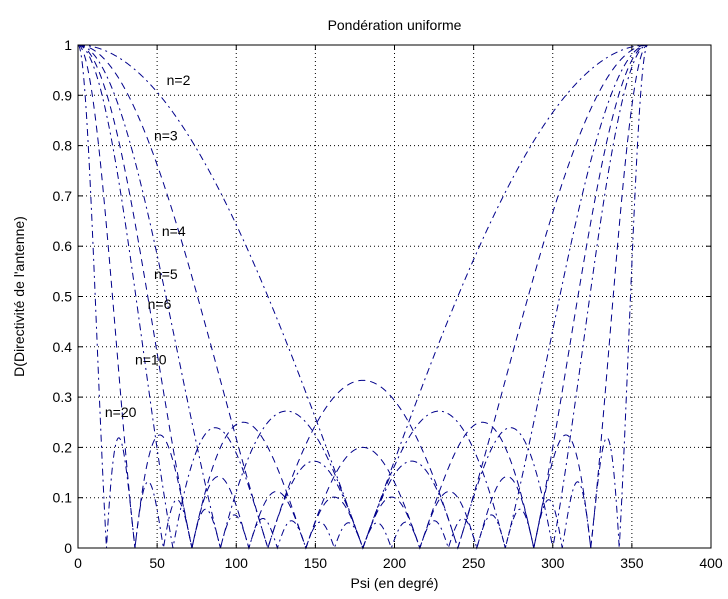 The width and height of the screenshot is (728, 599). What do you see at coordinates (711, 563) in the screenshot?
I see `x-tick-label: 400` at bounding box center [711, 563].